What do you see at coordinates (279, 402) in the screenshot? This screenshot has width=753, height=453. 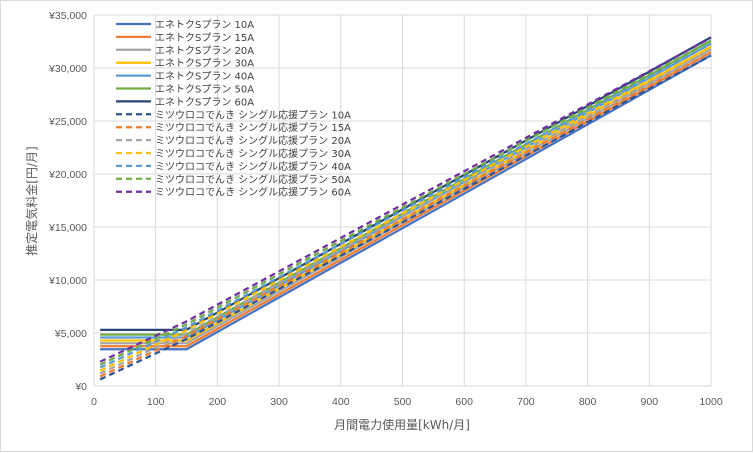 I see `x-tick-label: 300` at bounding box center [279, 402].